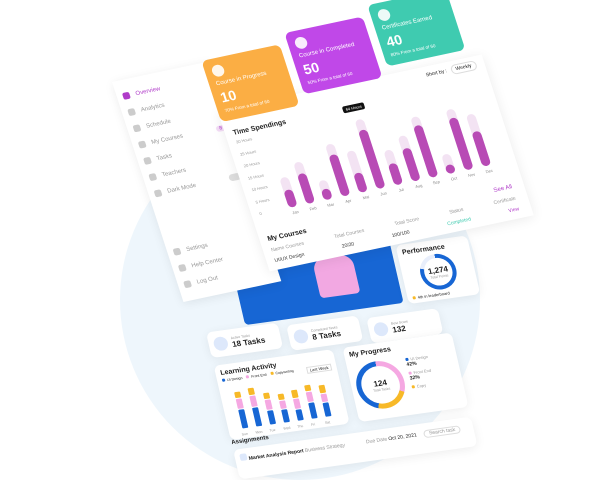  I want to click on column-header: Total Courses, so click(349, 234).